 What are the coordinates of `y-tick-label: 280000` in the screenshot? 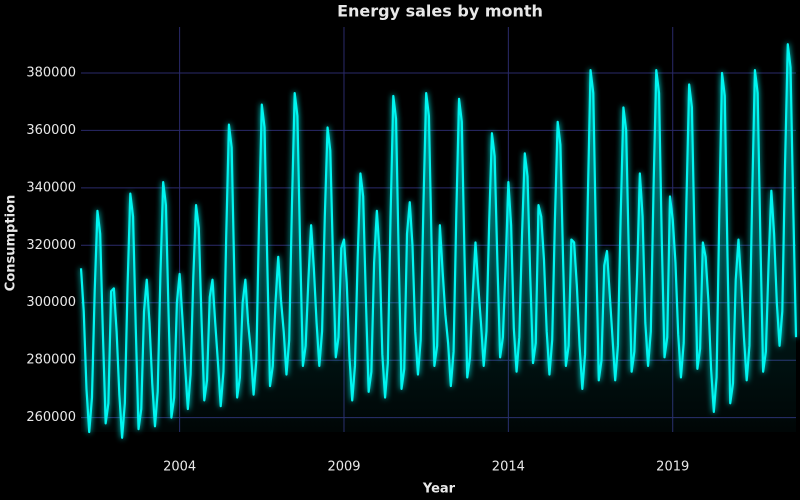 It's located at (51, 360).